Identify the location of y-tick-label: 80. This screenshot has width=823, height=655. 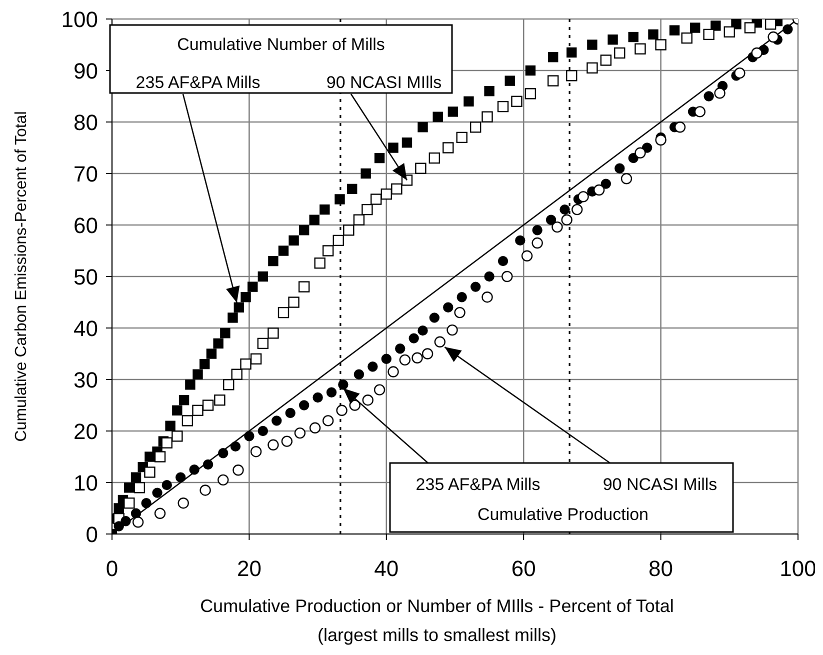
(86, 122).